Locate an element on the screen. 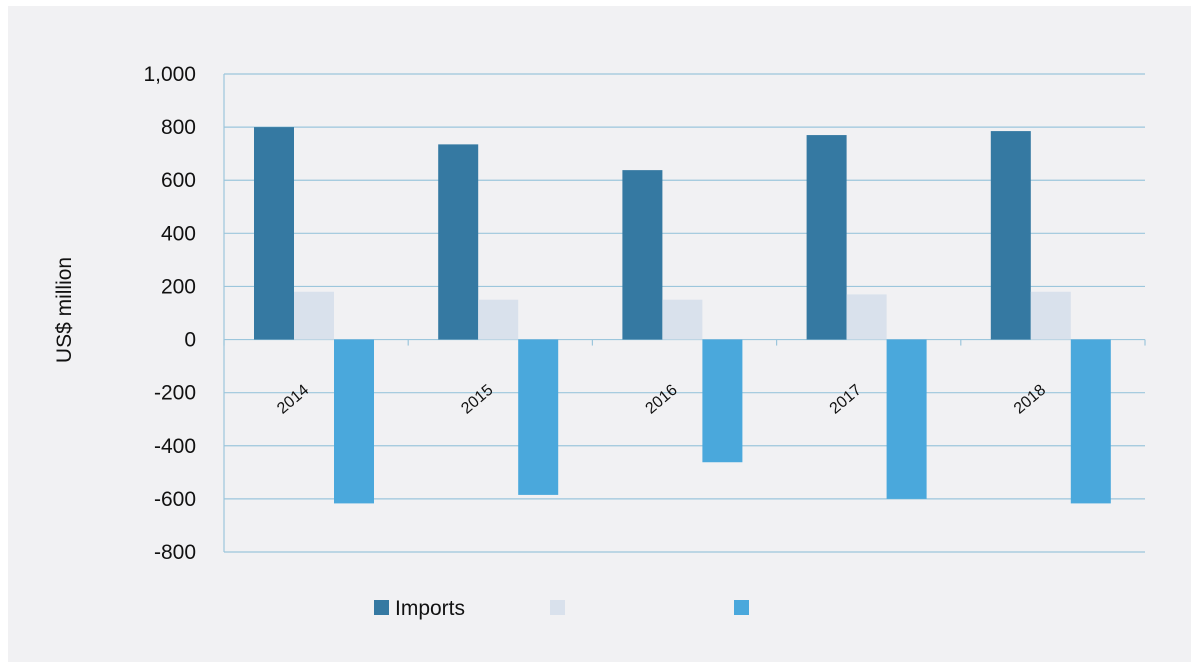 This screenshot has height=670, width=1199. x-tick-label: 2015 is located at coordinates (477, 400).